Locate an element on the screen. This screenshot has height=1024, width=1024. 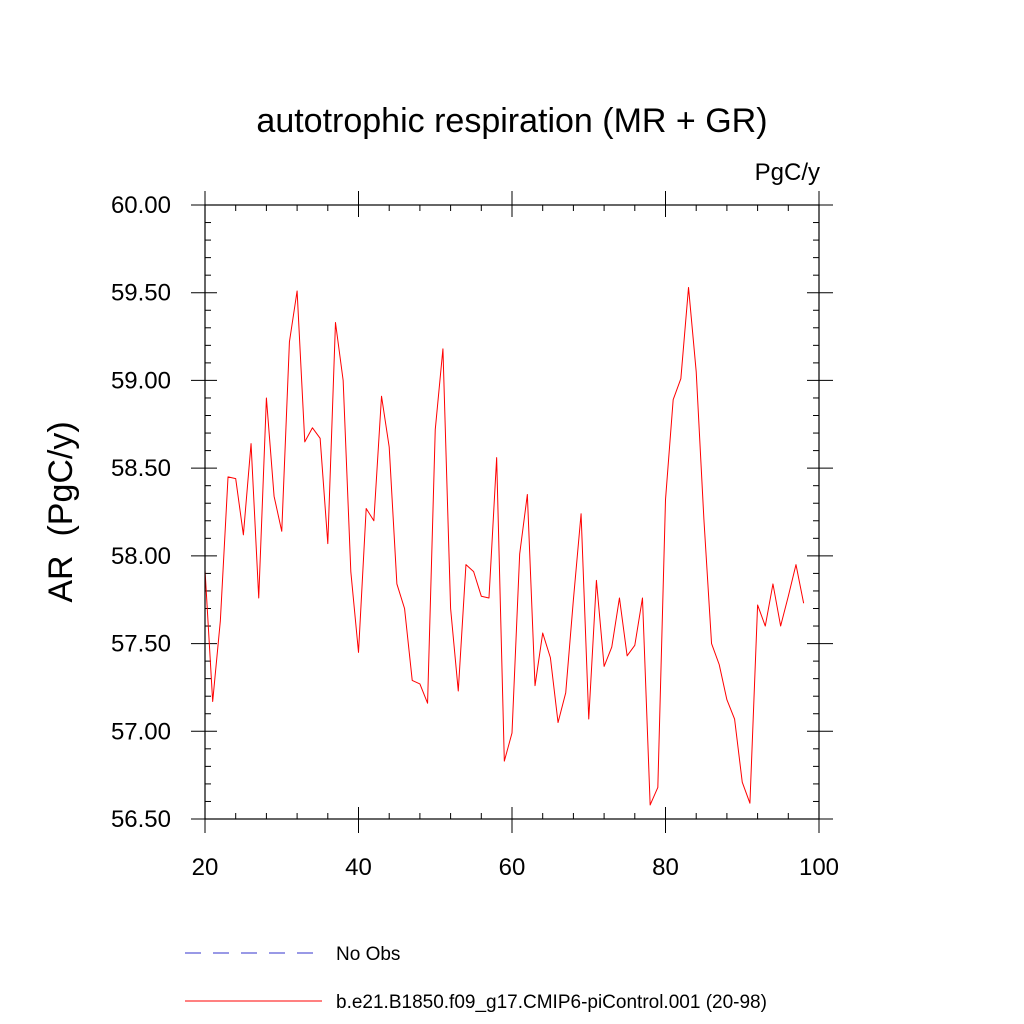
x-tick-label: 20 is located at coordinates (205, 867).